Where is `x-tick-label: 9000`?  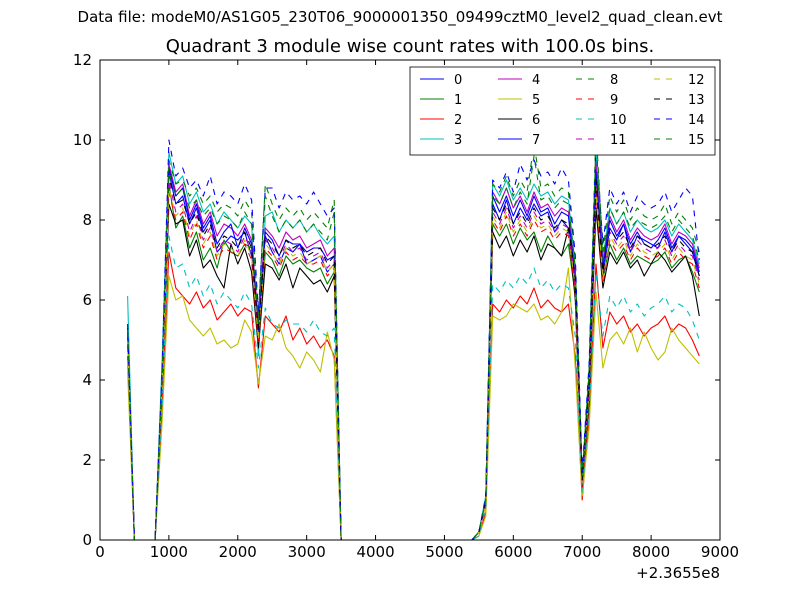
x-tick-label: 9000 is located at coordinates (720, 552).